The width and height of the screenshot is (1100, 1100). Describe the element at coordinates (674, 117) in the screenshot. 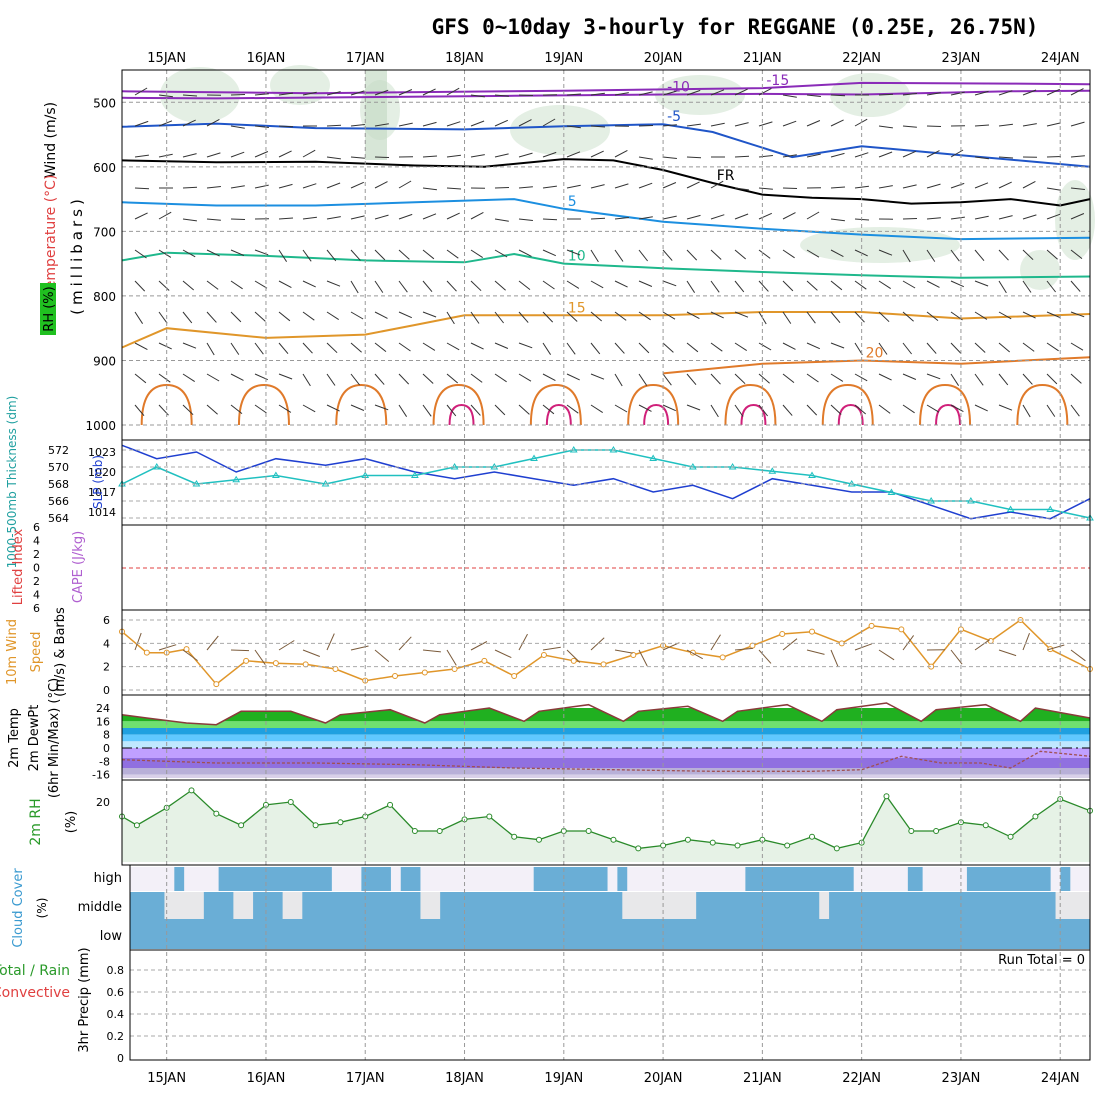

I see `isotherm-label: -5` at that location.